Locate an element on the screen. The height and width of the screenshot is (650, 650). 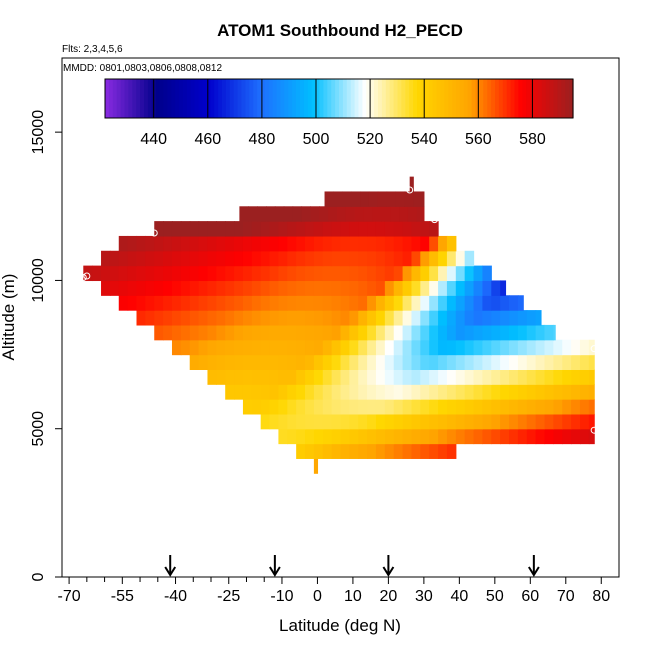
x-tick-label: 10 is located at coordinates (353, 596).